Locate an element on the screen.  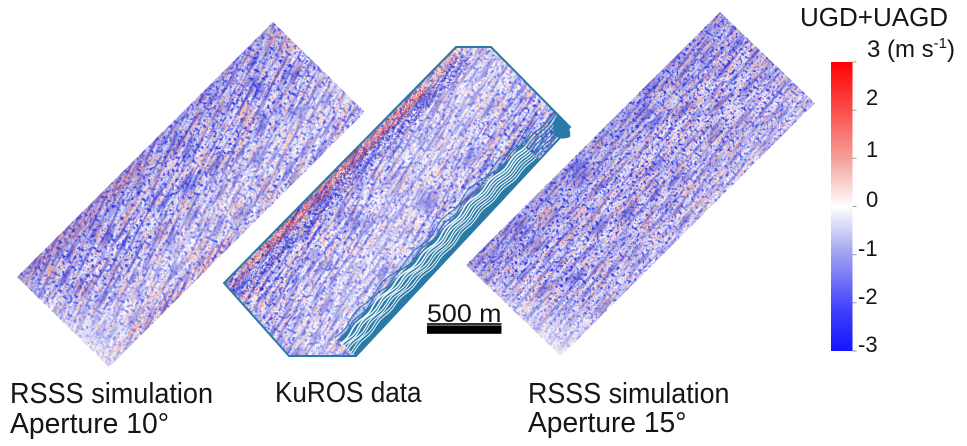
svg-text: KuROS data is located at coordinates (348, 393).